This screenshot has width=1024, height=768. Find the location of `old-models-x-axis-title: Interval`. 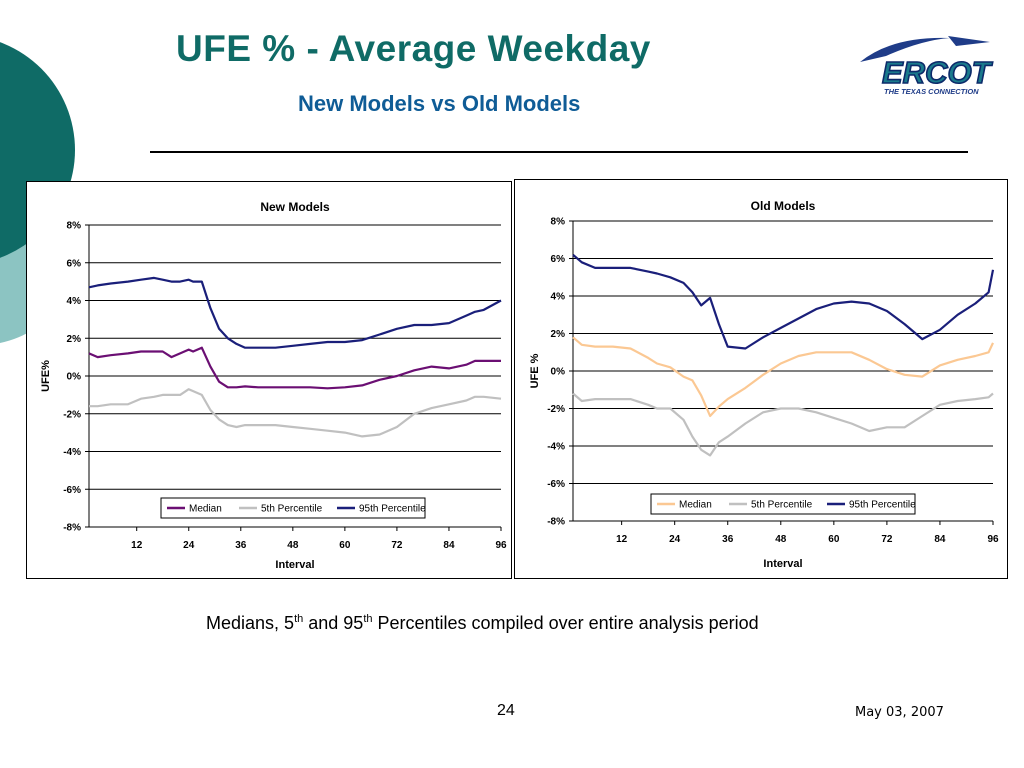

old-models-x-axis-title: Interval is located at coordinates (782, 564).